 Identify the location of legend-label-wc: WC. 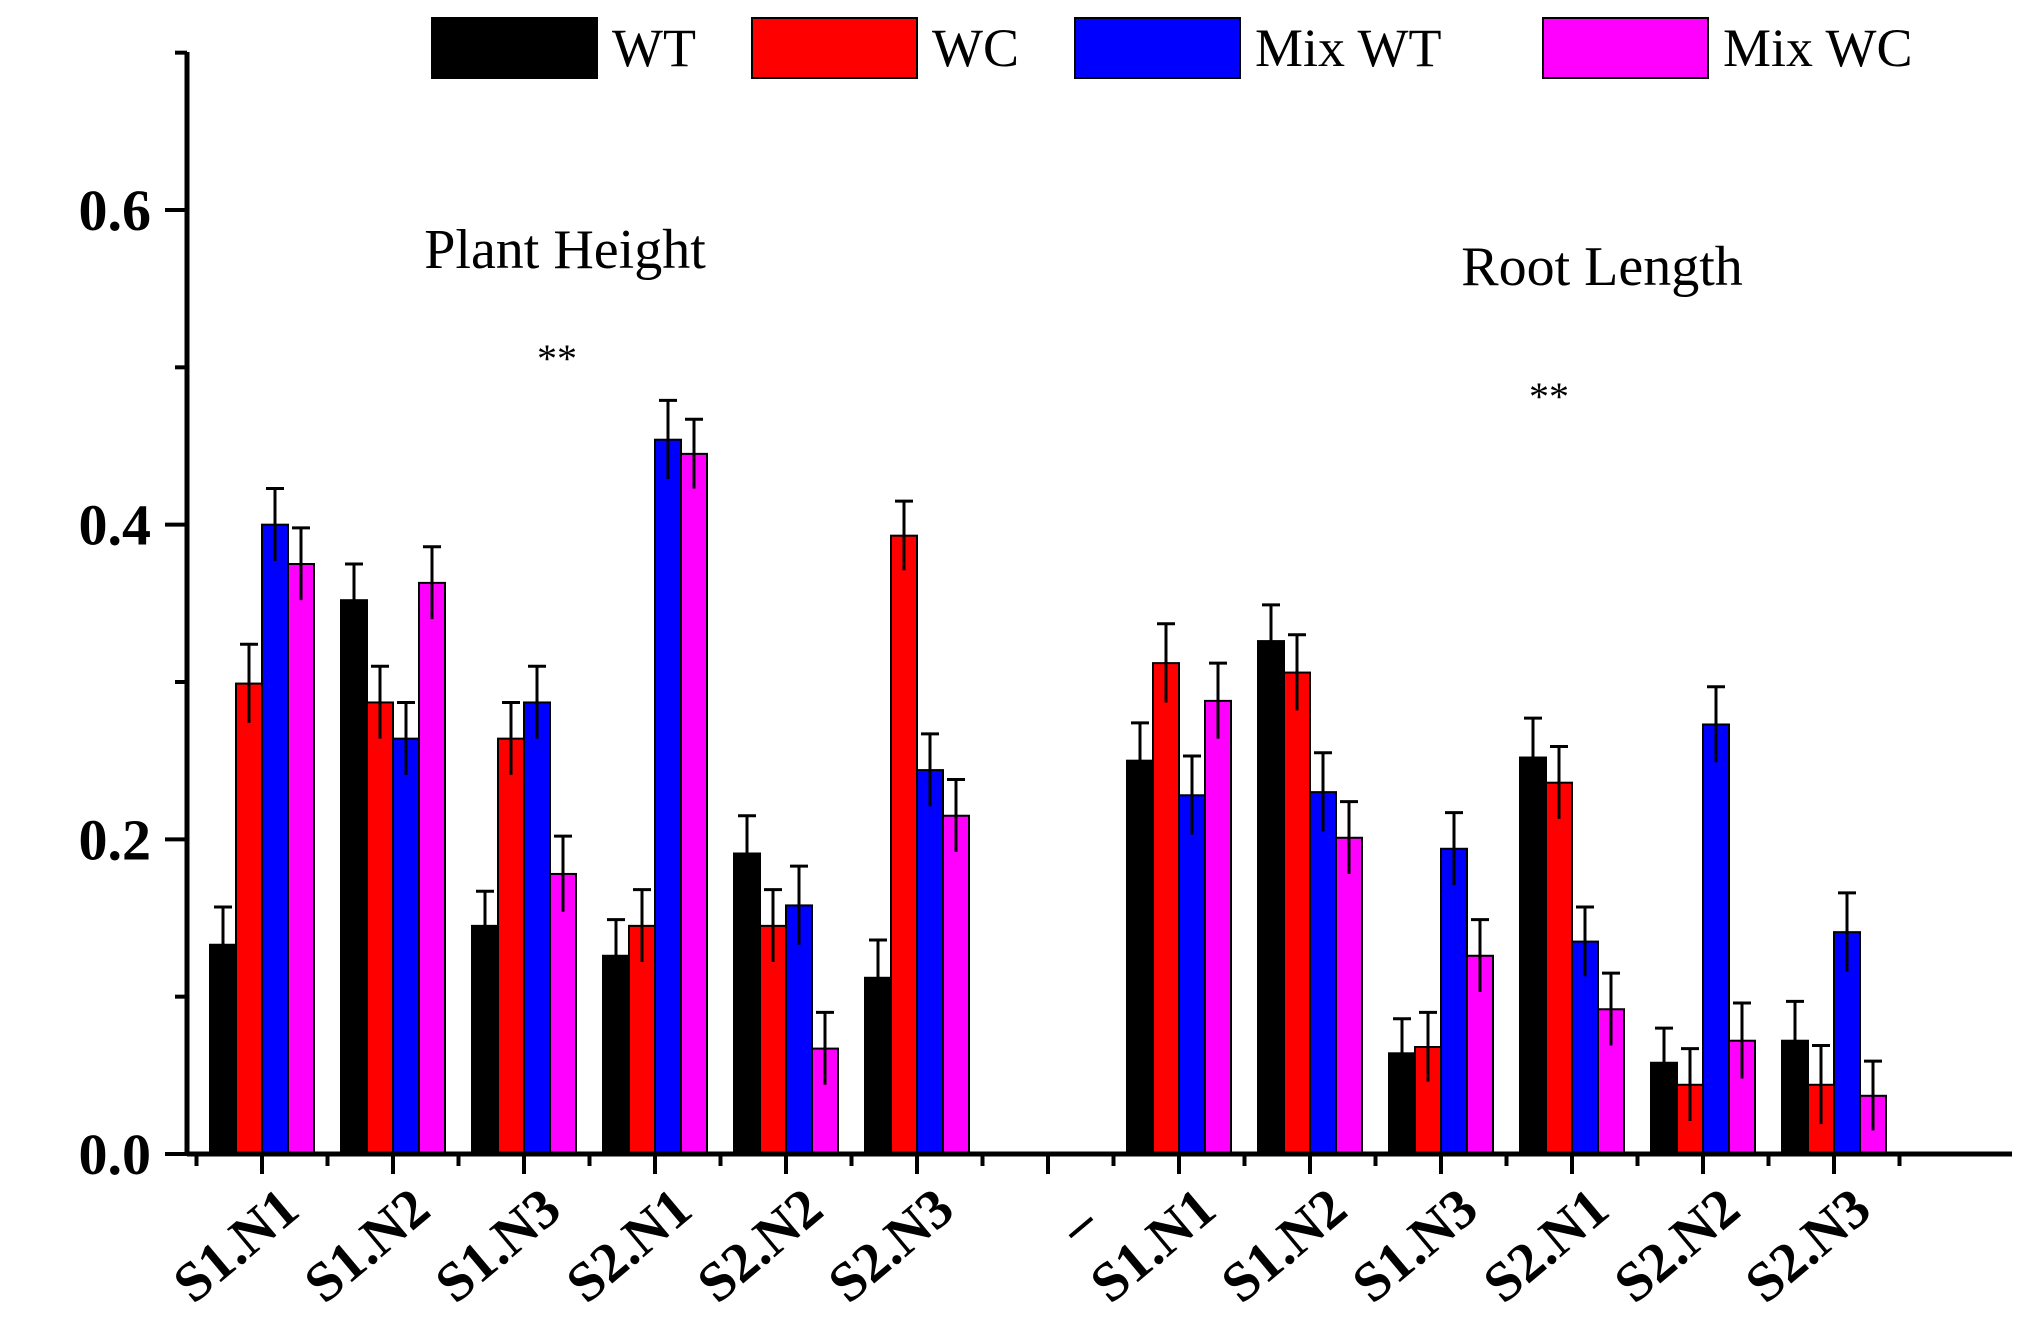
(975, 48).